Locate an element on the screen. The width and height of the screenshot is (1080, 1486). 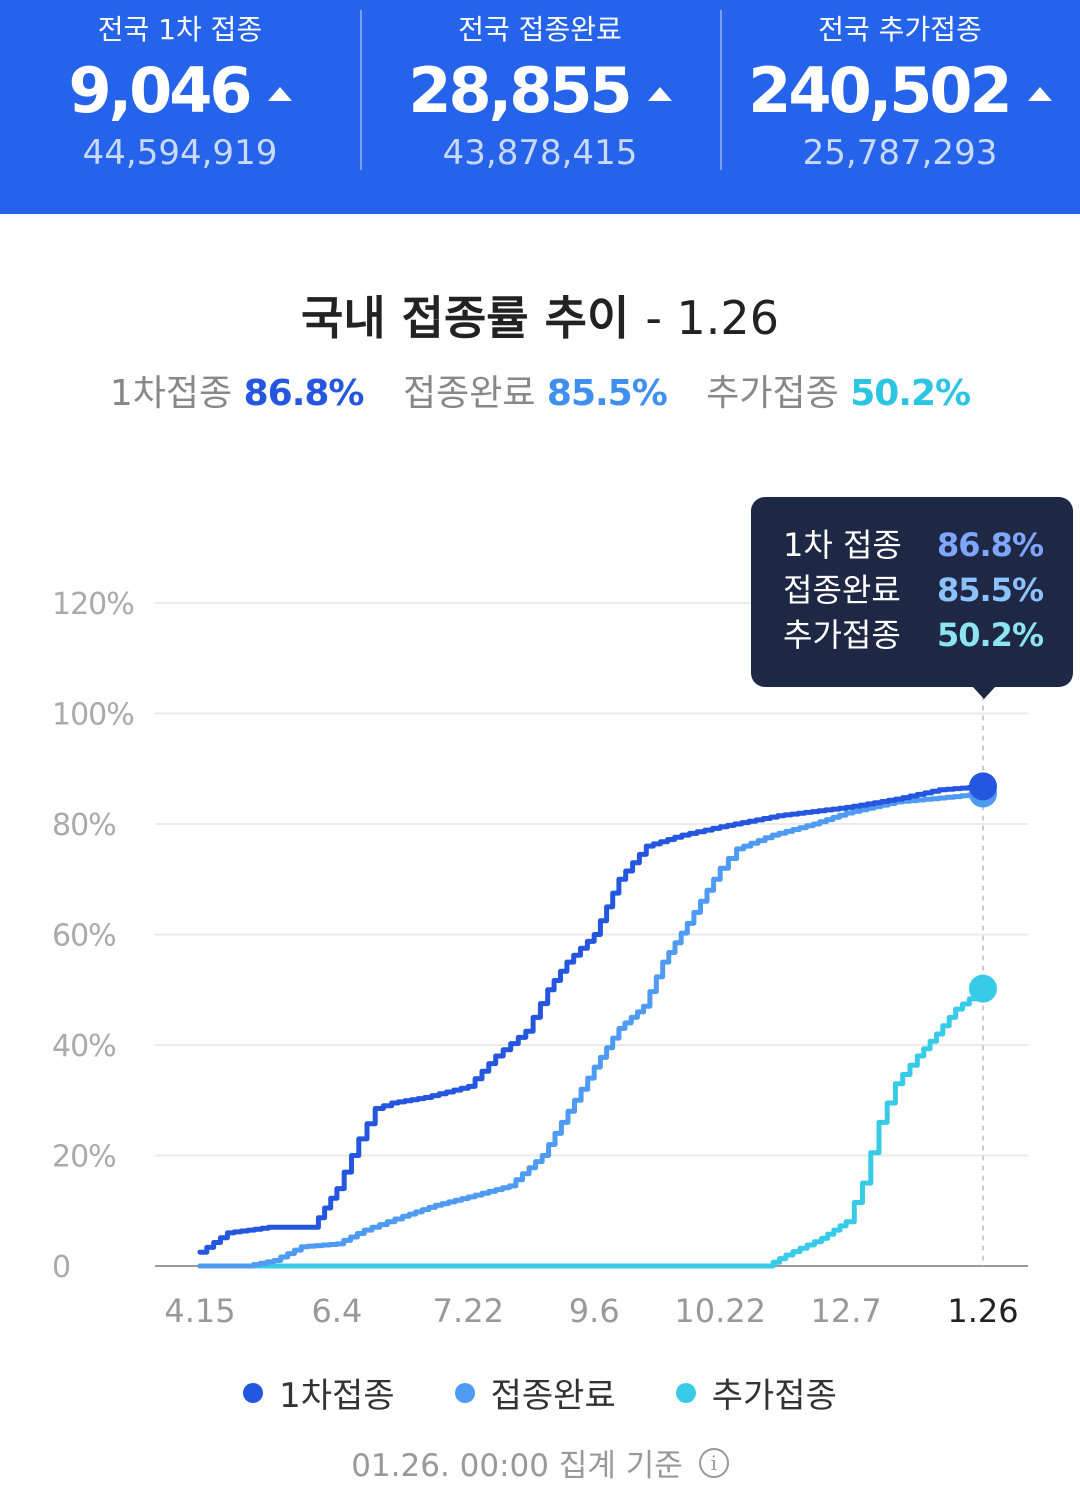
legend-item-first: 1차접종 is located at coordinates (319, 1392).